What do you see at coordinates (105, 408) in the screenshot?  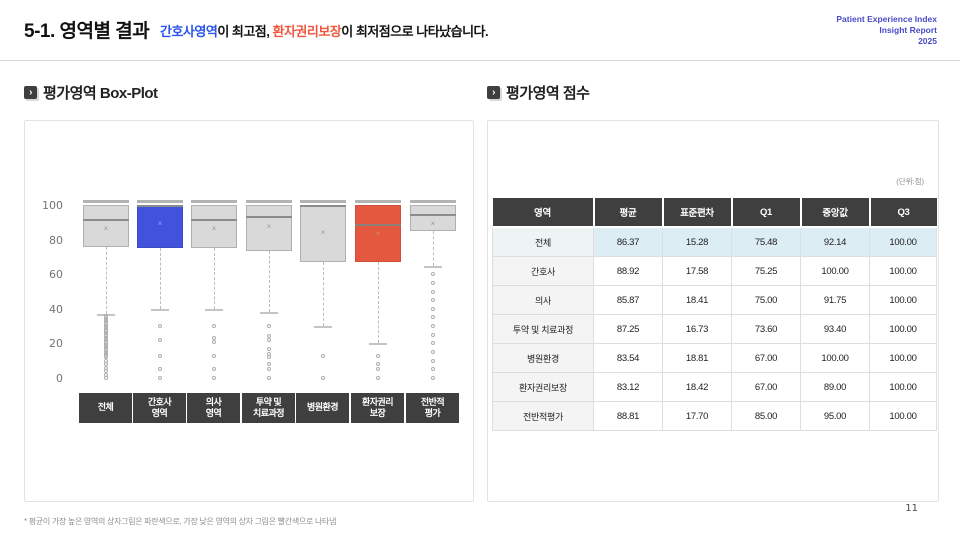 I see `category-label: 전체` at bounding box center [105, 408].